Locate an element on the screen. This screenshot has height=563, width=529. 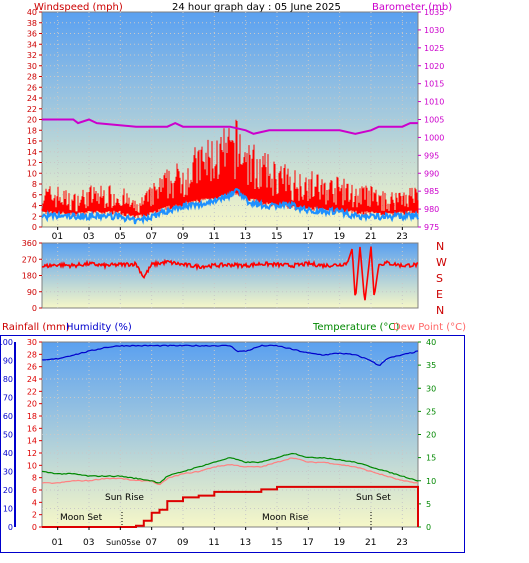
rain-tick-label-20: 20 is located at coordinates (32, 404).